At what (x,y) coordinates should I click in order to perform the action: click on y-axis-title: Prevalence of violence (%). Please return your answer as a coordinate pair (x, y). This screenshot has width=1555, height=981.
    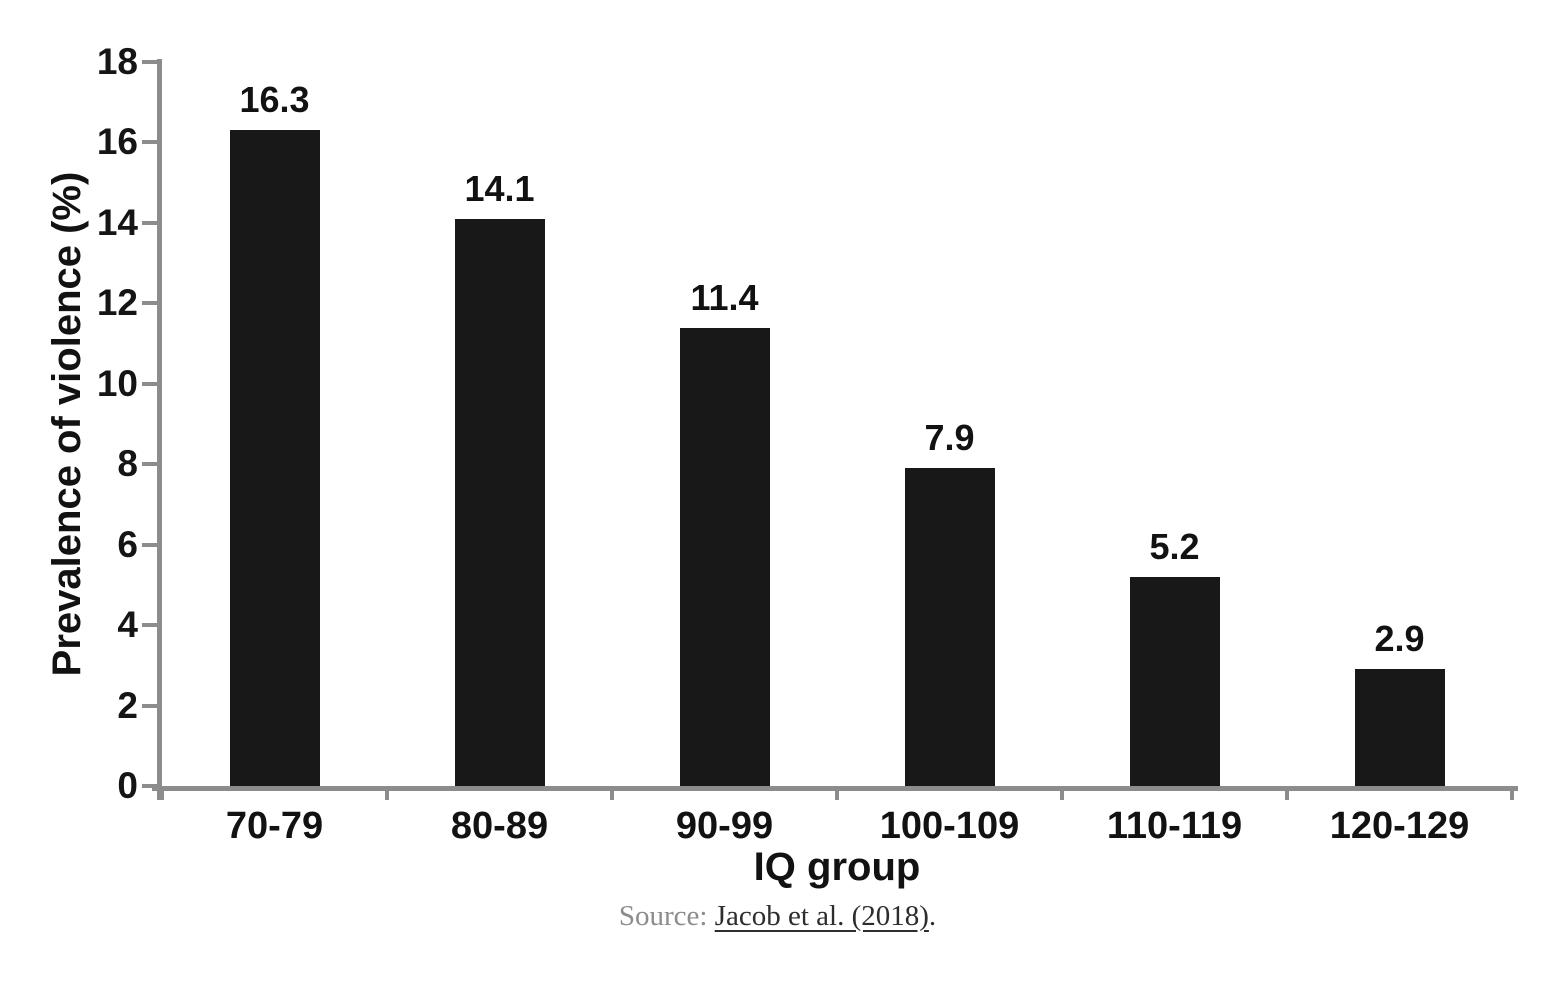
    Looking at the image, I should click on (67, 424).